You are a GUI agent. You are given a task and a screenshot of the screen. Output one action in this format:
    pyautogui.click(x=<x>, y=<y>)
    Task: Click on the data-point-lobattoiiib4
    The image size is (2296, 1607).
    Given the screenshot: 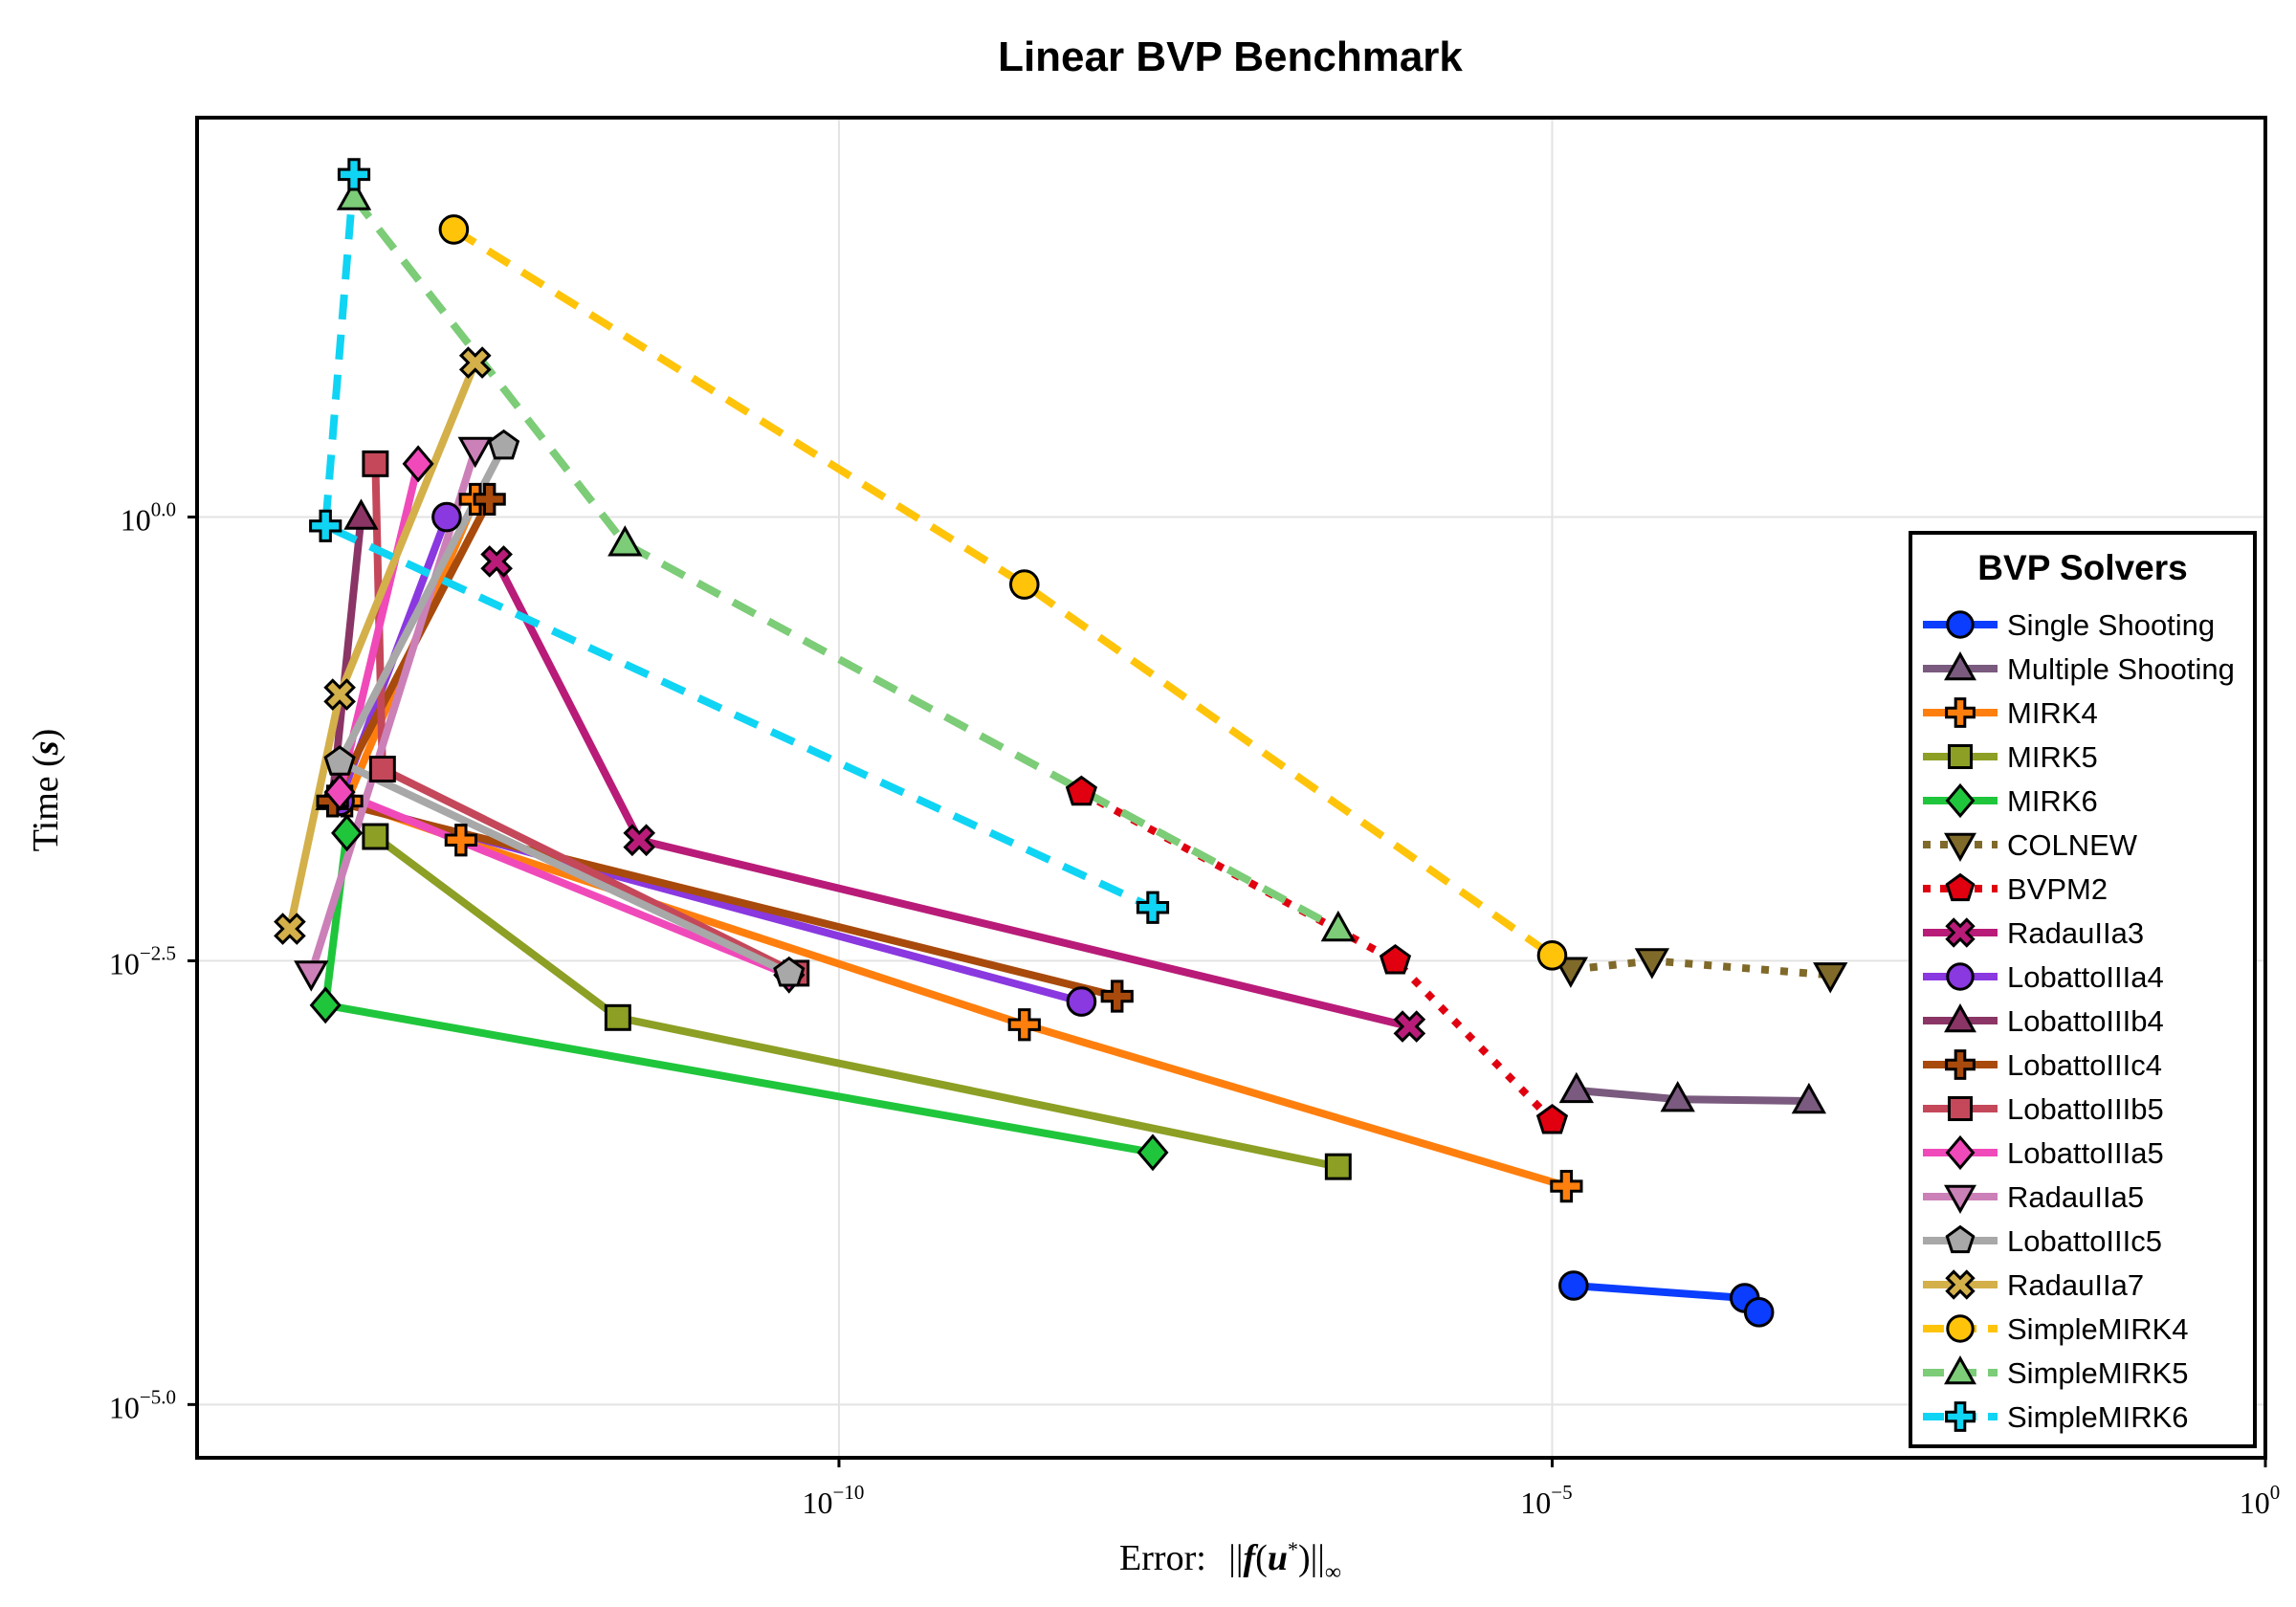 What is the action you would take?
    pyautogui.click(x=361, y=514)
    